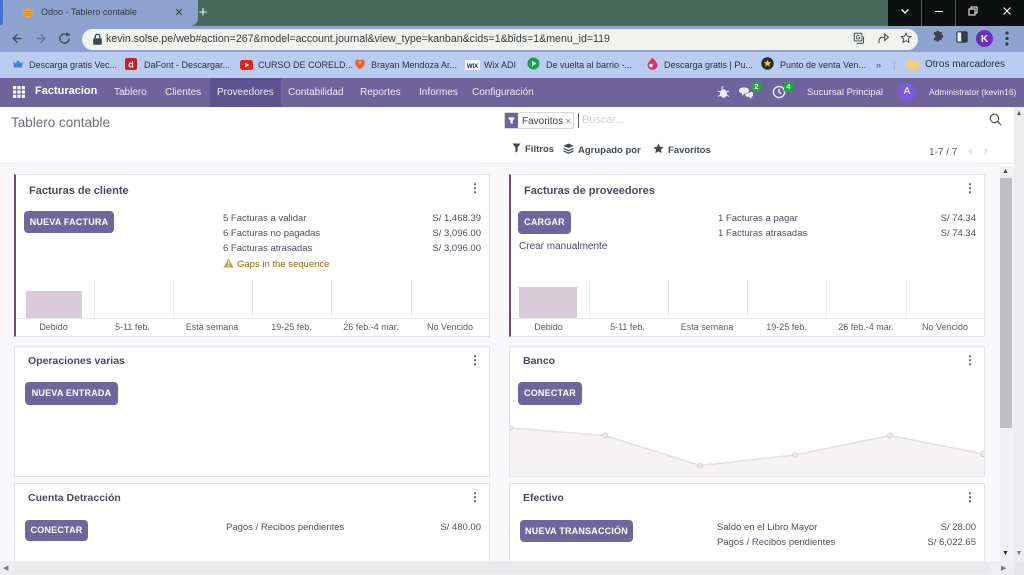 Image resolution: width=1024 pixels, height=575 pixels. I want to click on svg-text: G, so click(858, 37).